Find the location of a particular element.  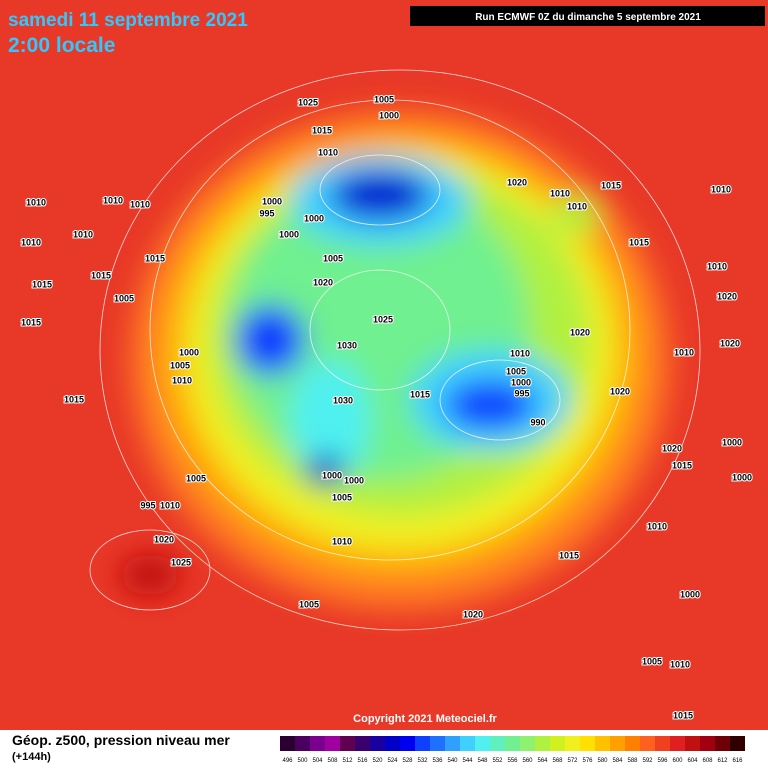

forecast-date: samedi 11 septembre 2021 is located at coordinates (128, 20).